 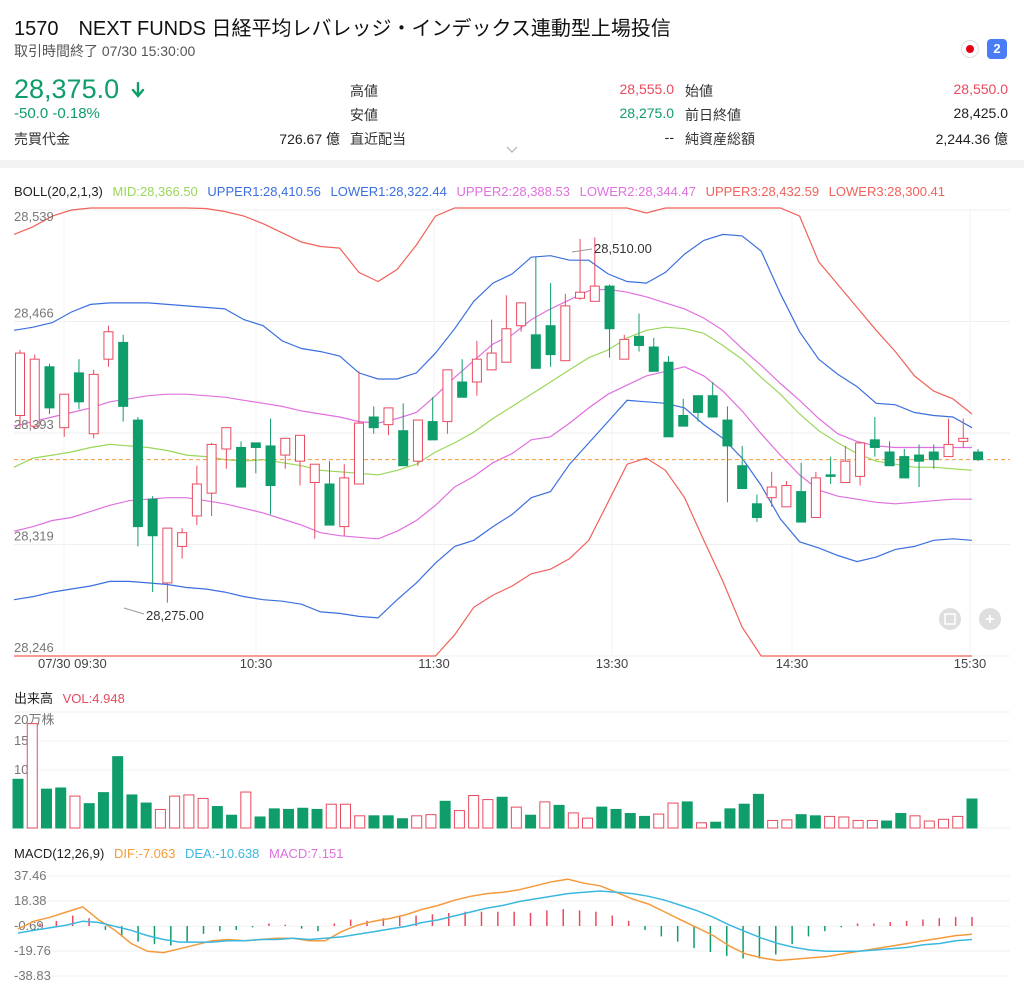 What do you see at coordinates (67, 89) in the screenshot?
I see `last-price: 28,375.0` at bounding box center [67, 89].